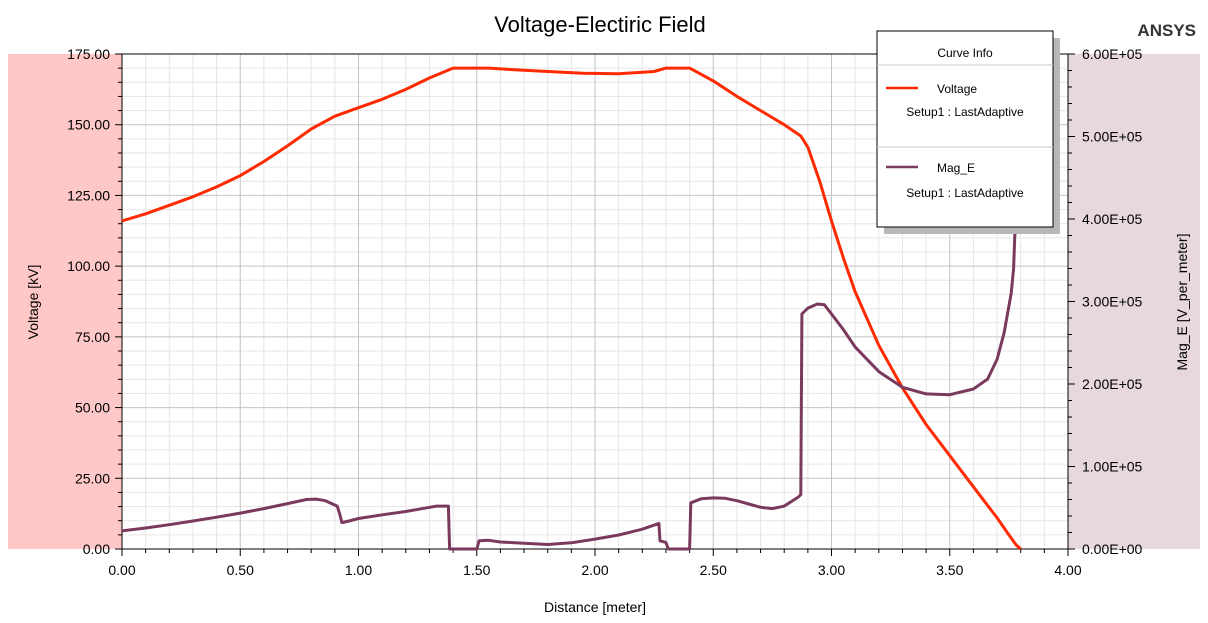 The image size is (1208, 623). Describe the element at coordinates (1112, 467) in the screenshot. I see `right-y-tick-label: 1.00E+05` at that location.